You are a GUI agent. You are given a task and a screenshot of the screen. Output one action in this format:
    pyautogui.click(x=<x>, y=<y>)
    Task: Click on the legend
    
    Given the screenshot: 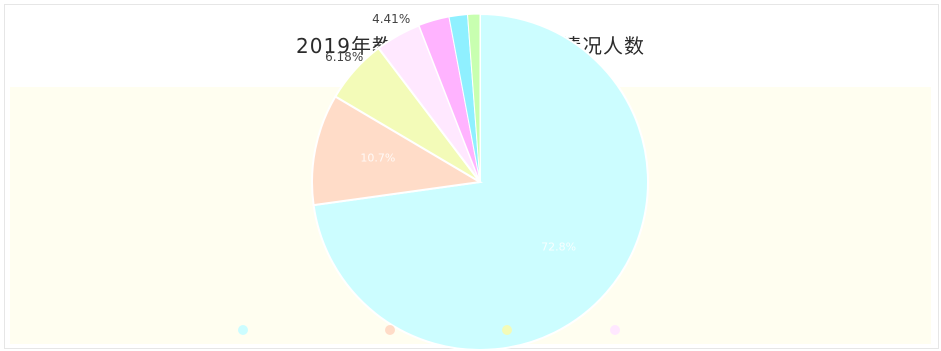 What is the action you would take?
    pyautogui.click(x=460, y=329)
    